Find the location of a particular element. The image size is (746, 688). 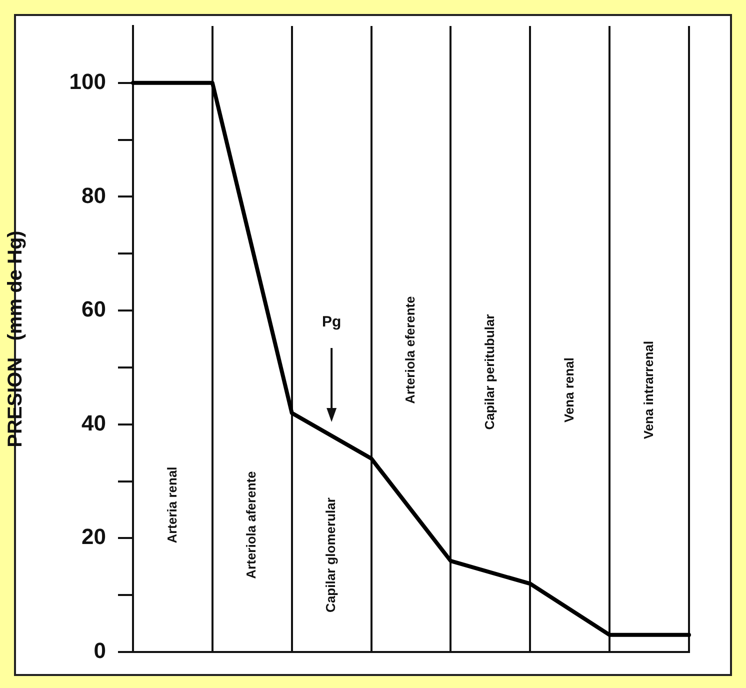

y-tick-label: 60 is located at coordinates (94, 309).